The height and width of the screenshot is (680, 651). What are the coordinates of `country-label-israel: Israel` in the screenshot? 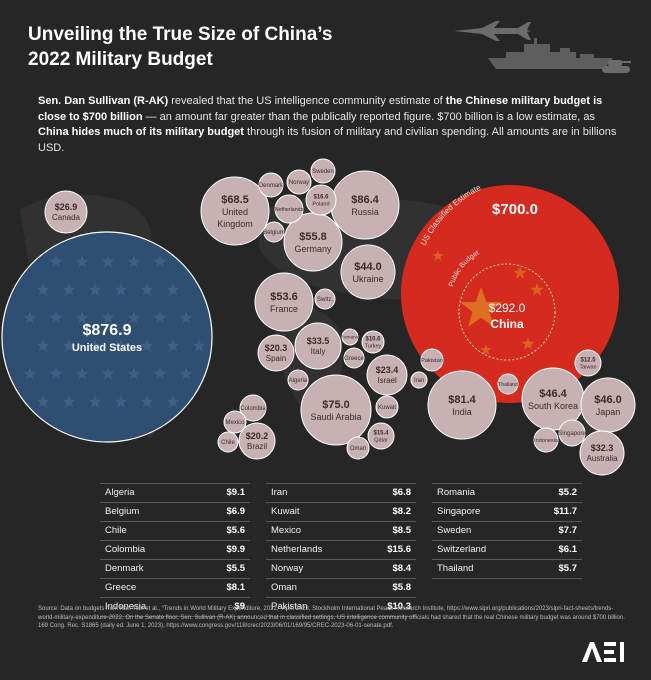 It's located at (387, 380).